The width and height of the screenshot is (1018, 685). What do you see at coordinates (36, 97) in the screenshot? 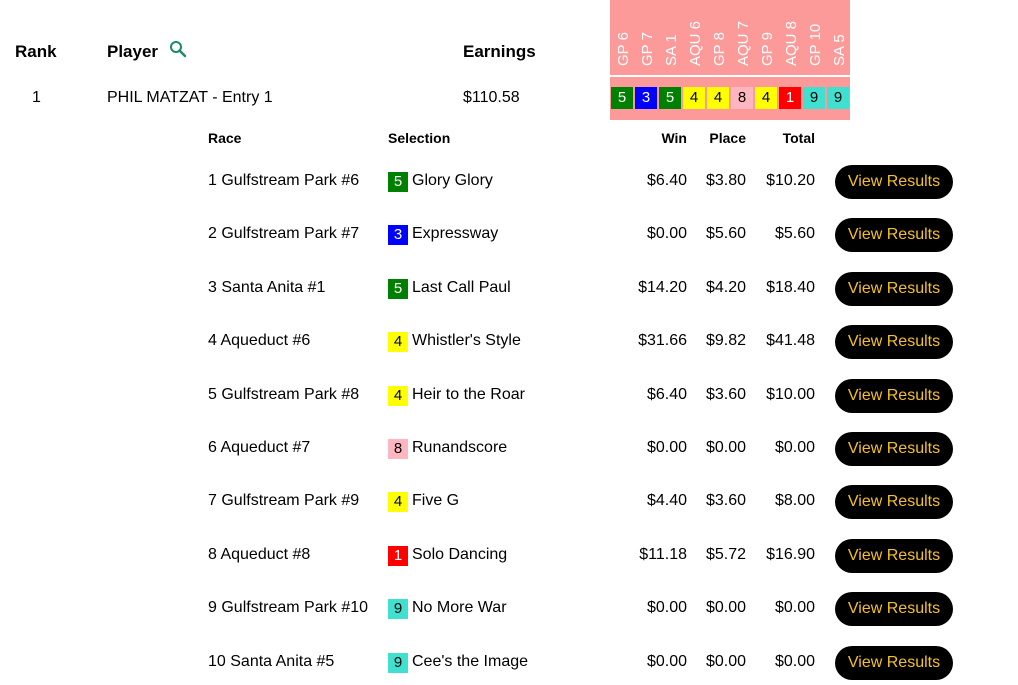
I see `entry-rank: 1` at bounding box center [36, 97].